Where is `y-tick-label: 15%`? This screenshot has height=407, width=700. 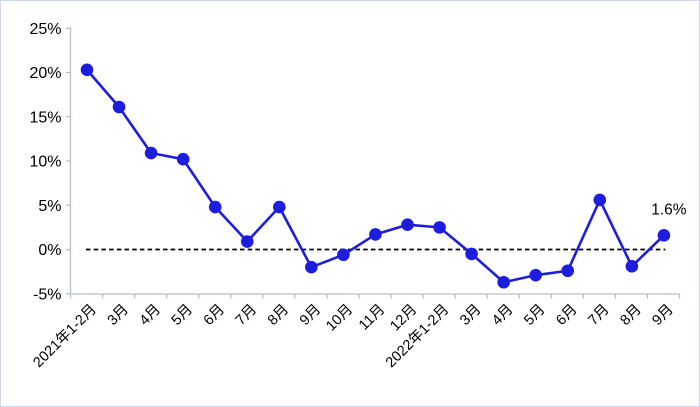
y-tick-label: 15% is located at coordinates (45, 117).